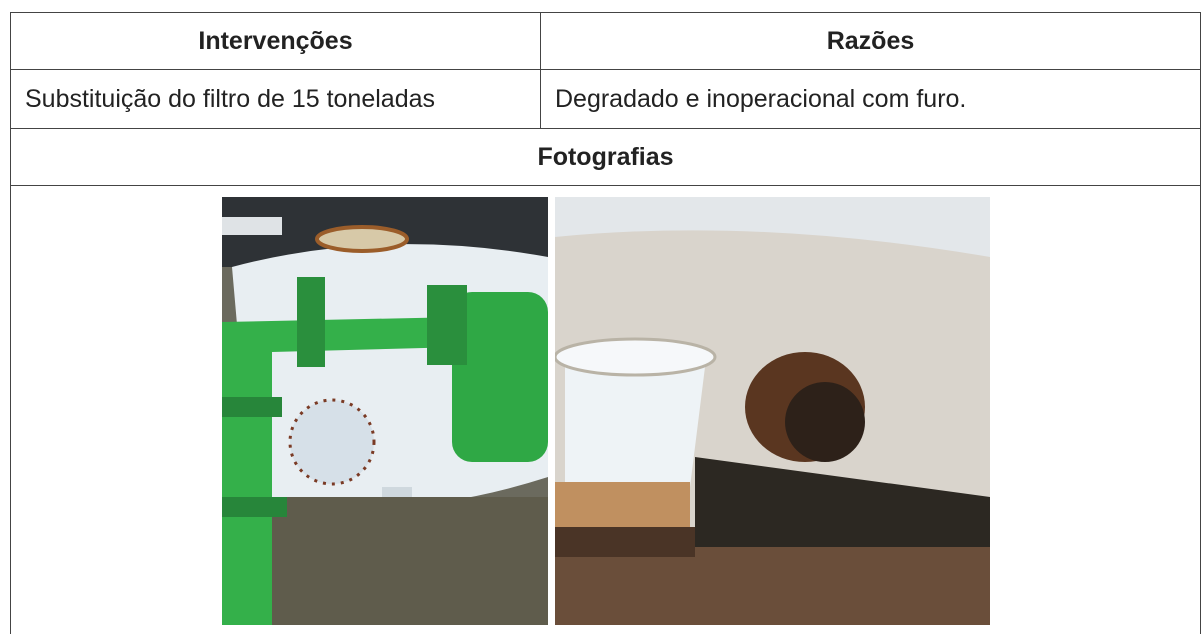 Image resolution: width=1203 pixels, height=634 pixels. I want to click on fitting-base, so click(625, 542).